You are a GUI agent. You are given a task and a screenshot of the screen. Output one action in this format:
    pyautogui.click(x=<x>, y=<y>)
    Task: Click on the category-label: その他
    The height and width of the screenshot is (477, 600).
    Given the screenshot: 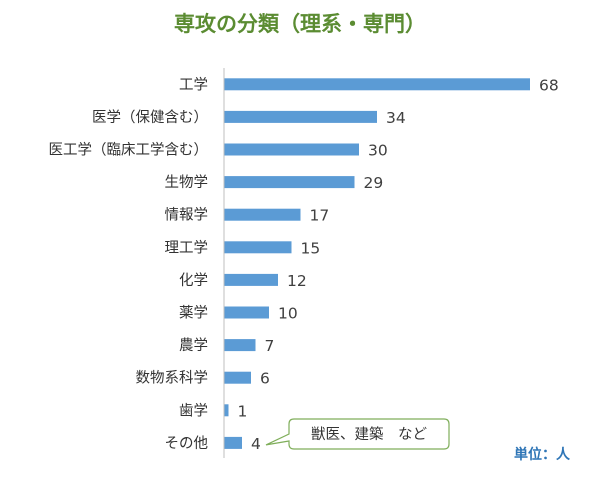 What is the action you would take?
    pyautogui.click(x=187, y=443)
    